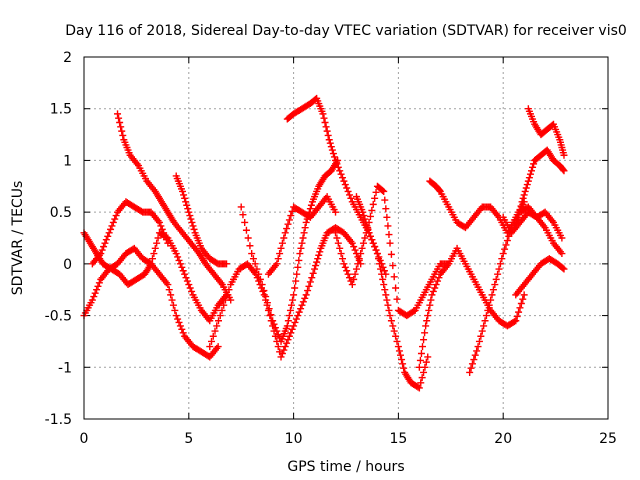 The width and height of the screenshot is (640, 480). What do you see at coordinates (58, 317) in the screenshot?
I see `y-tick-label: -0.5` at bounding box center [58, 317].